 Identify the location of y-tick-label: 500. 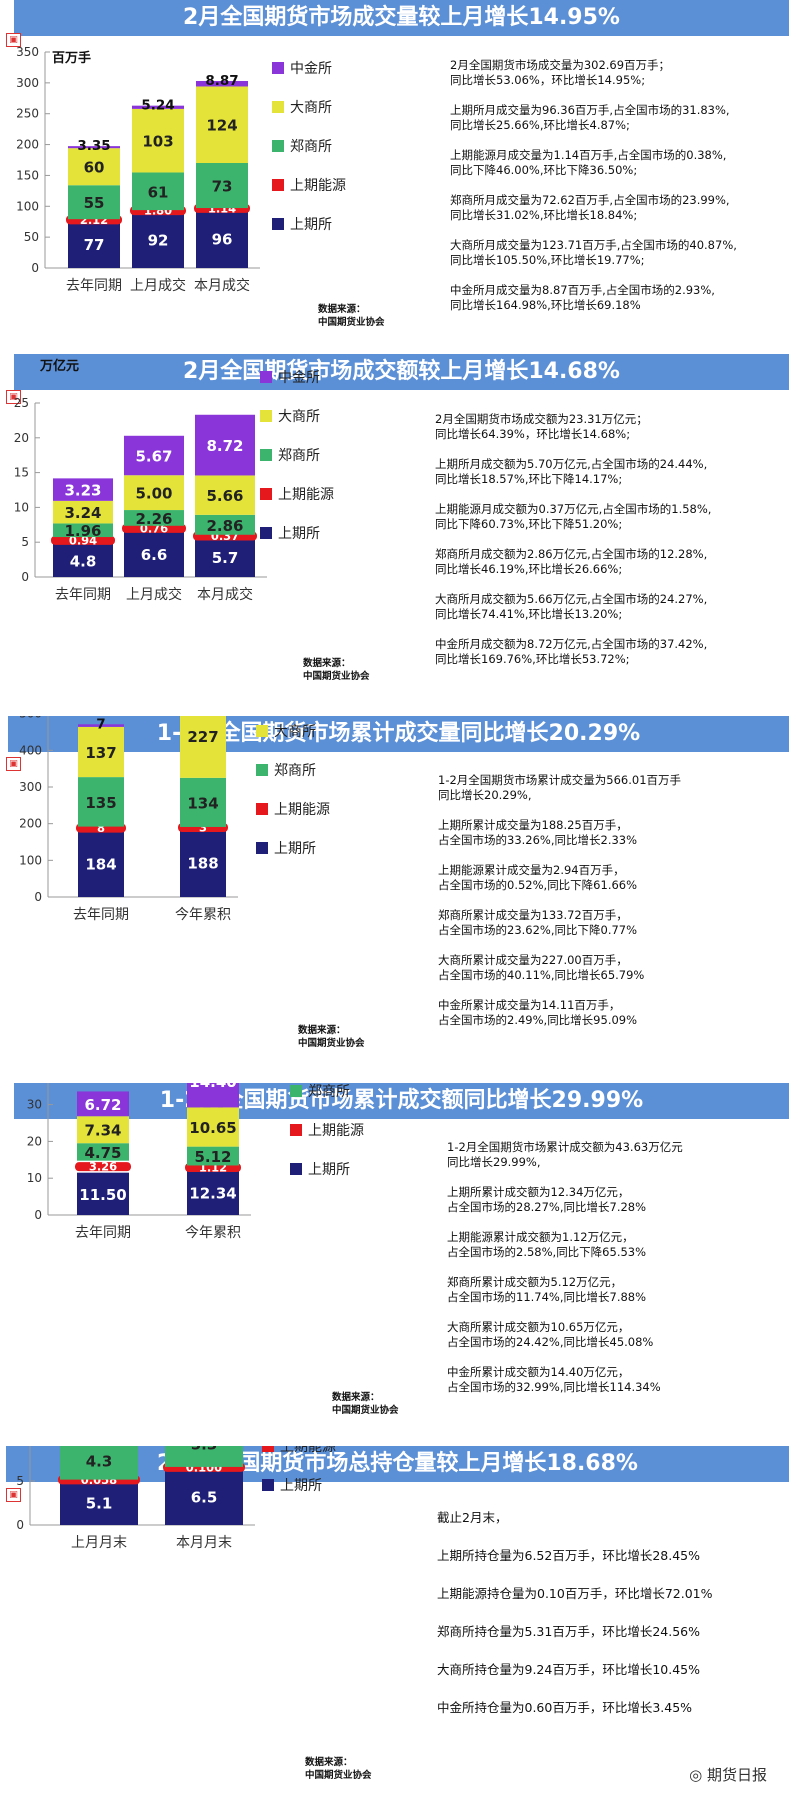
(30, 718).